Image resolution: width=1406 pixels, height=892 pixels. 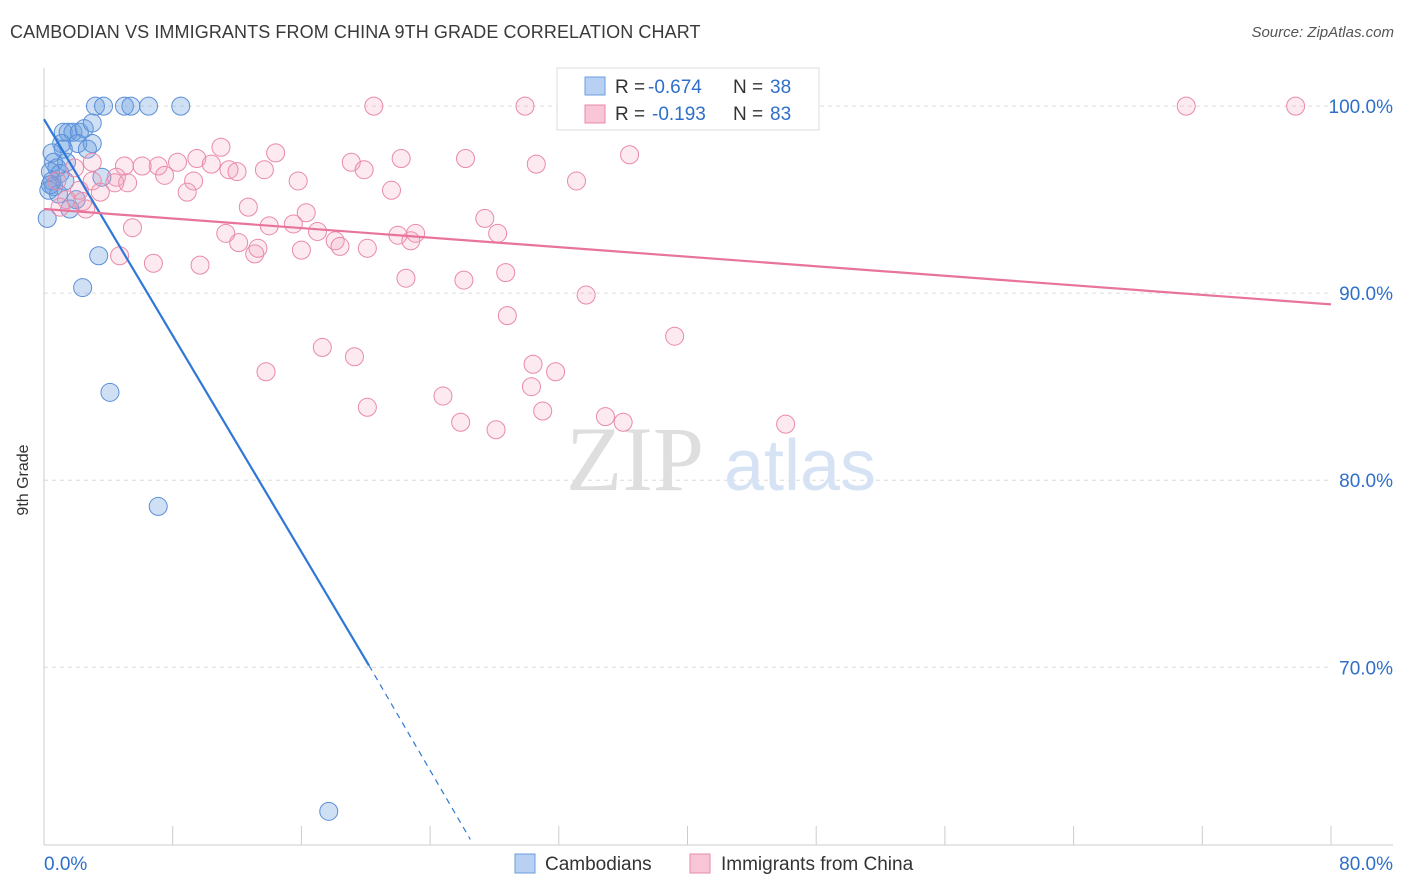 What do you see at coordinates (780, 114) in the screenshot?
I see `stats-n-value-2: 83` at bounding box center [780, 114].